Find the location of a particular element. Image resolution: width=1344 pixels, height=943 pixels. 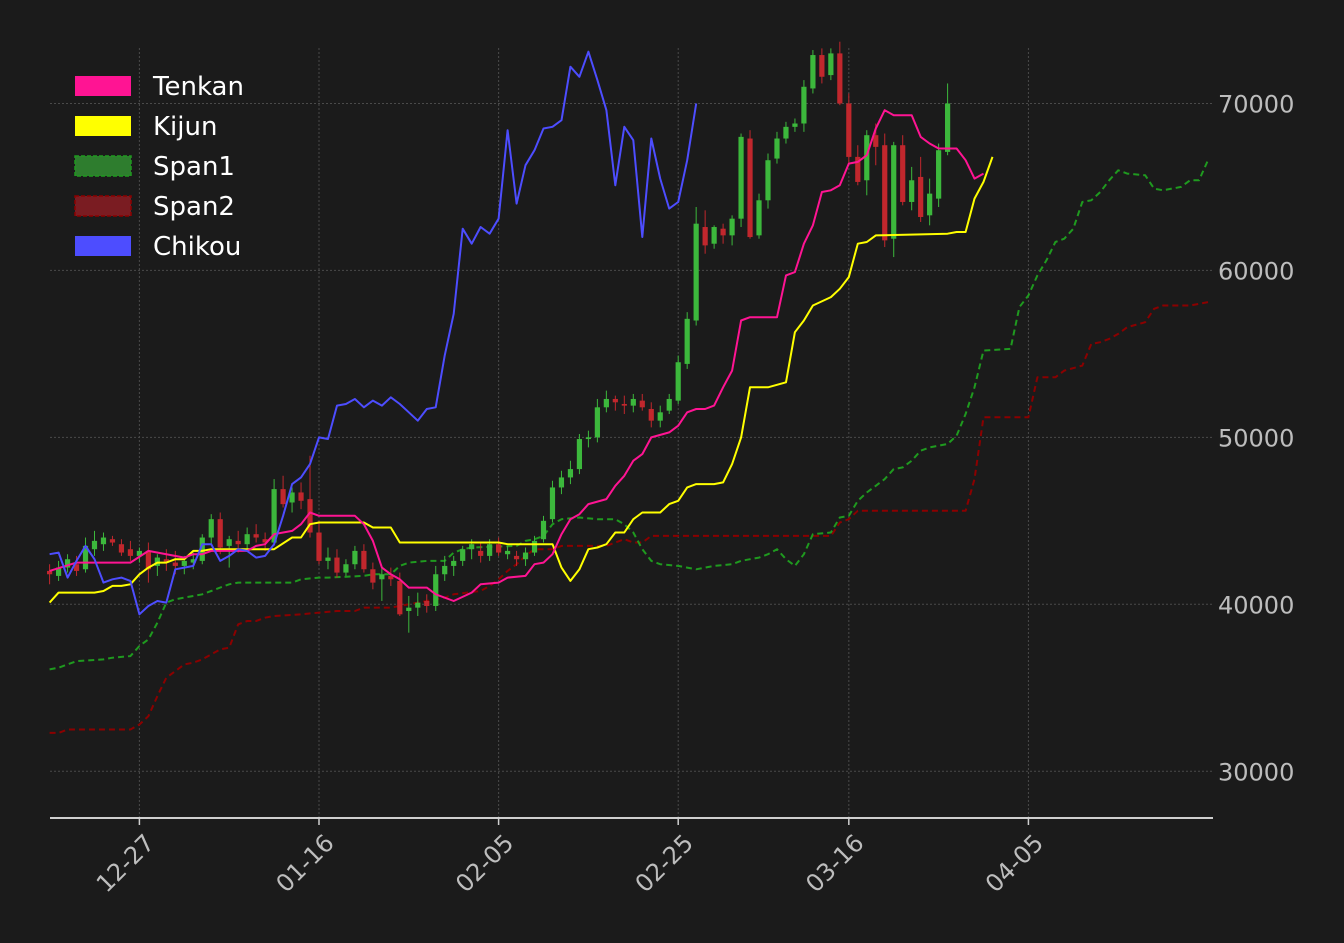

y-tick-label: 50000 is located at coordinates (1256, 438).